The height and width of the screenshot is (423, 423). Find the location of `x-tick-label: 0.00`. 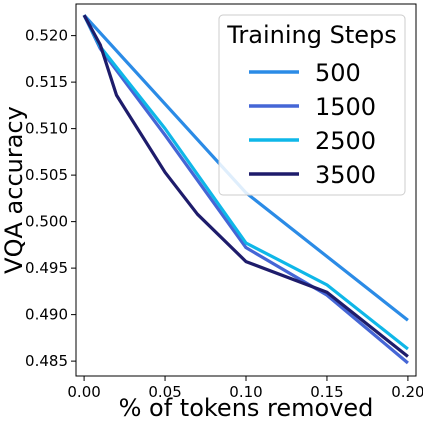

x-tick-label: 0.00 is located at coordinates (83, 392).